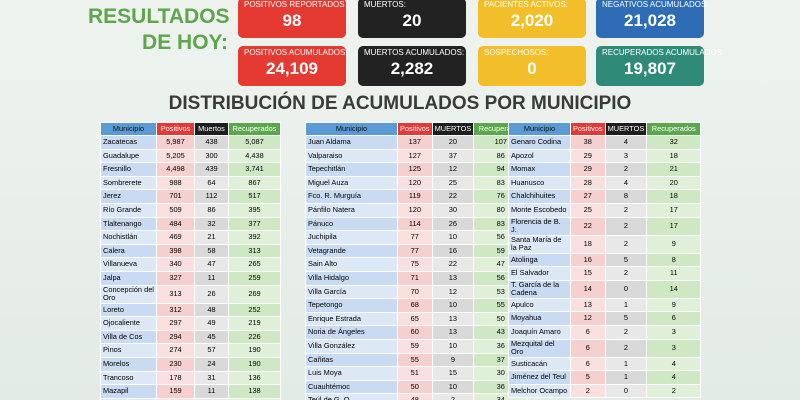 This screenshot has height=400, width=800. I want to click on cell-value: 57, so click(211, 350).